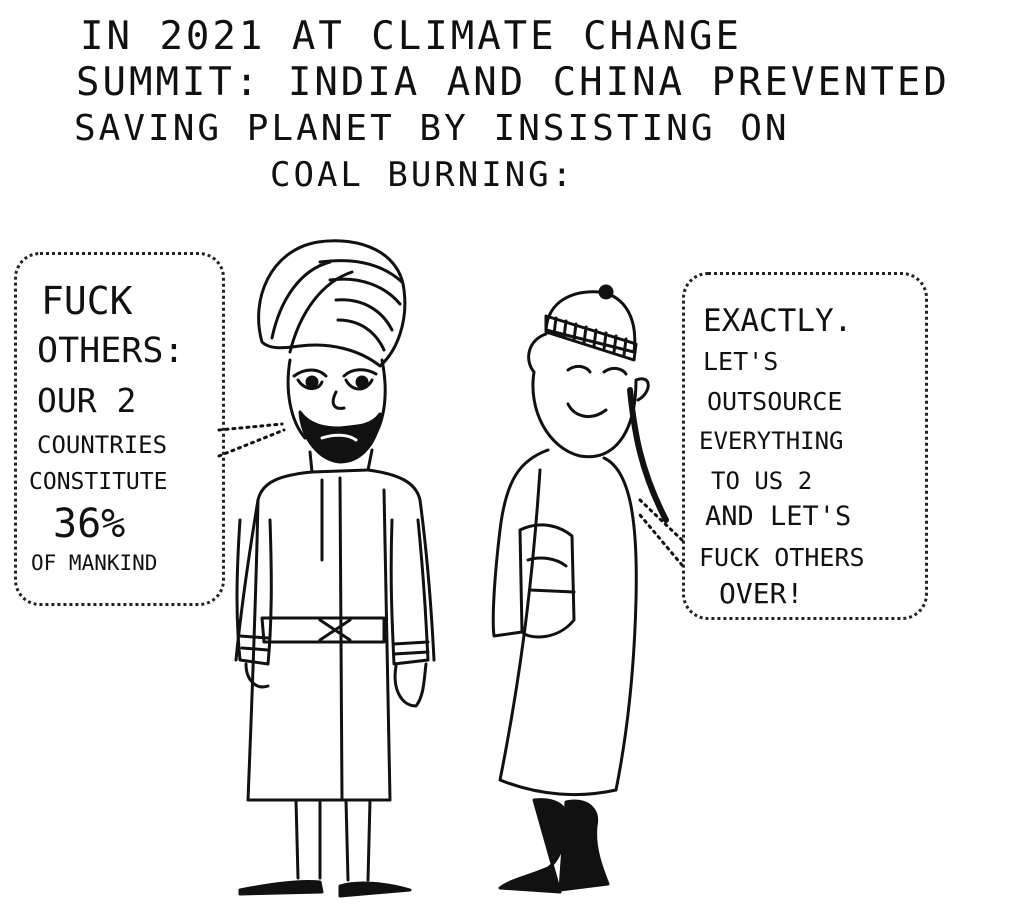 The height and width of the screenshot is (916, 1023). What do you see at coordinates (778, 321) in the screenshot?
I see `speech-line: Exactly.` at bounding box center [778, 321].